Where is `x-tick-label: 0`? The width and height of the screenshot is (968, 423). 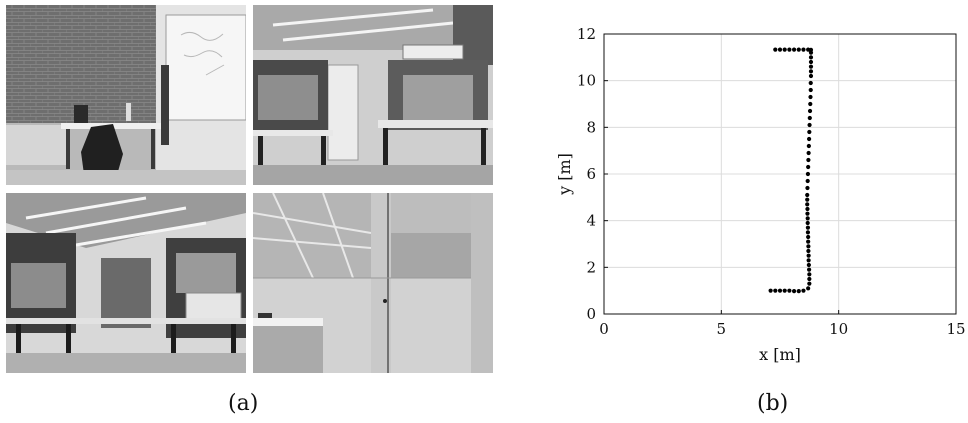 x-tick-label: 0 is located at coordinates (604, 329).